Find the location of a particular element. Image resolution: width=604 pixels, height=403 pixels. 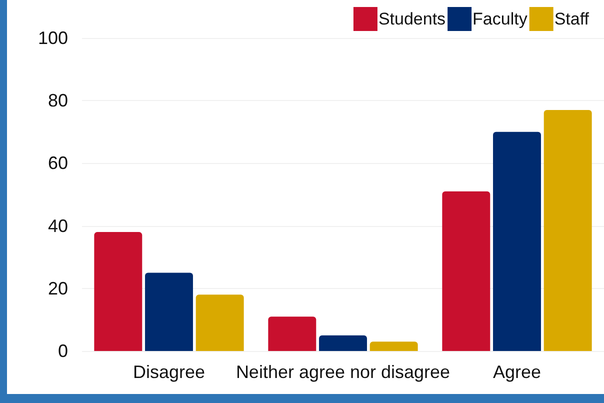

legend-label: Faculty is located at coordinates (500, 19).